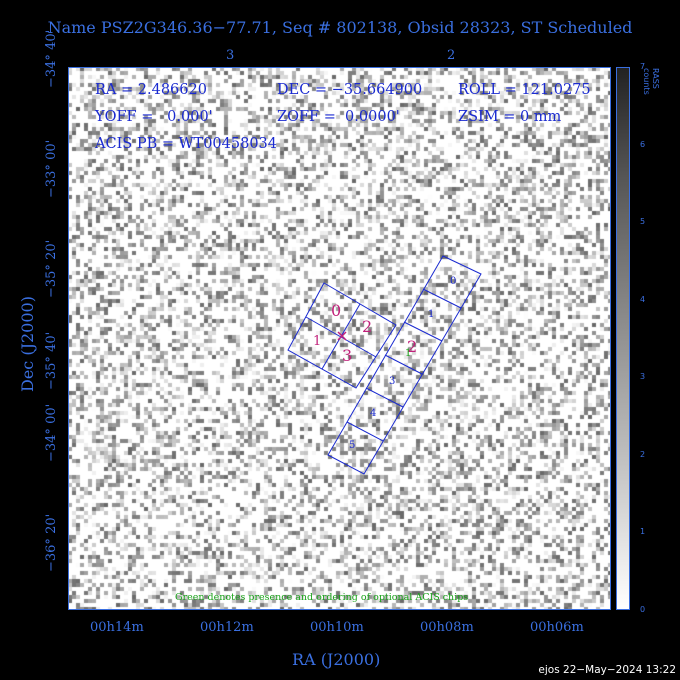 This screenshot has width=680, height=680. I want to click on colorbar-tick-label: 1, so click(643, 532).